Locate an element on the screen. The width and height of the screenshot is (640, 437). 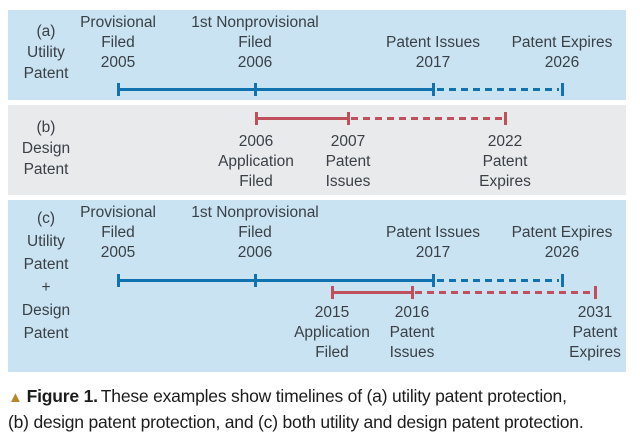
panel-a-type-line: Utility is located at coordinates (46, 52).